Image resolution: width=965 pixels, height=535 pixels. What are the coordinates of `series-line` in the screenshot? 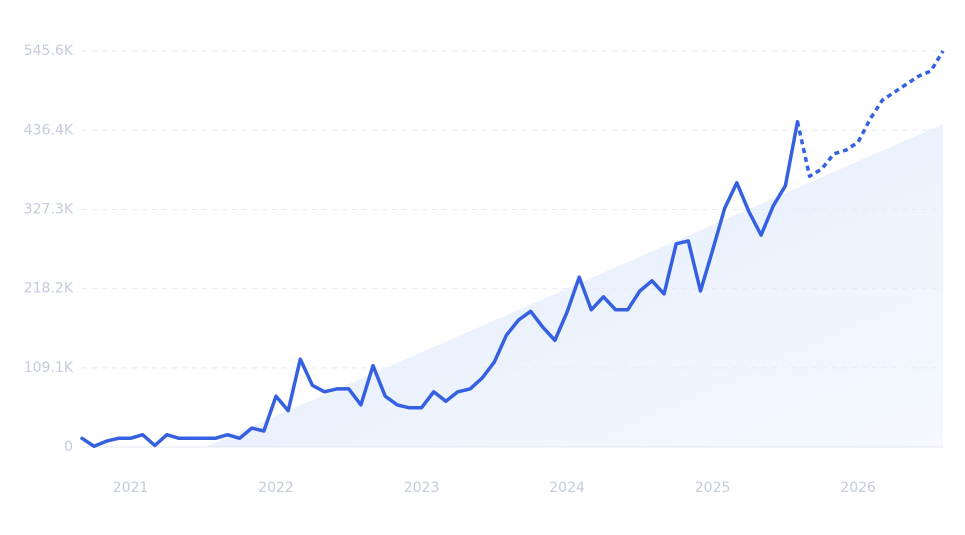 It's located at (870, 114).